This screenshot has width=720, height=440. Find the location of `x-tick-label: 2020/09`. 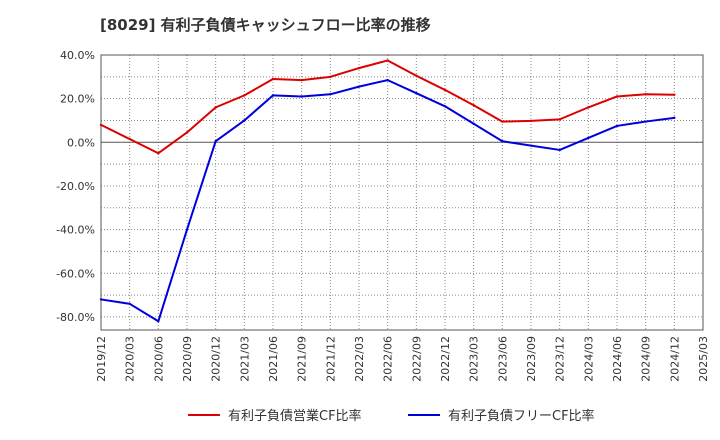

x-tick-label: 2020/09 is located at coordinates (187, 359).